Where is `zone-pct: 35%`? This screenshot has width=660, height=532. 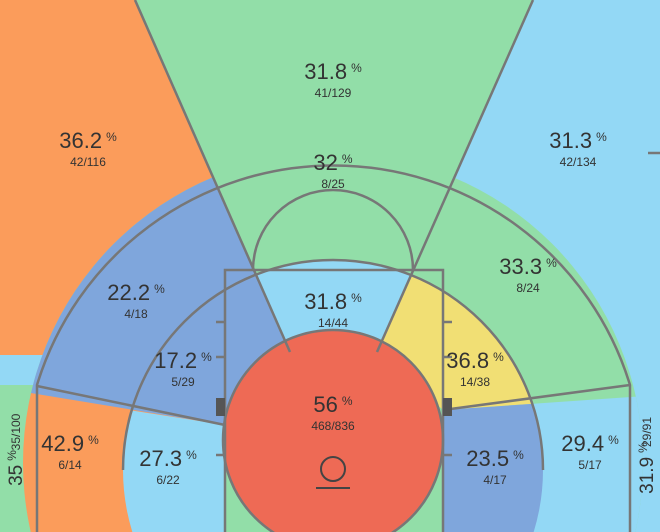
zone-pct: 35% is located at coordinates (16, 468).